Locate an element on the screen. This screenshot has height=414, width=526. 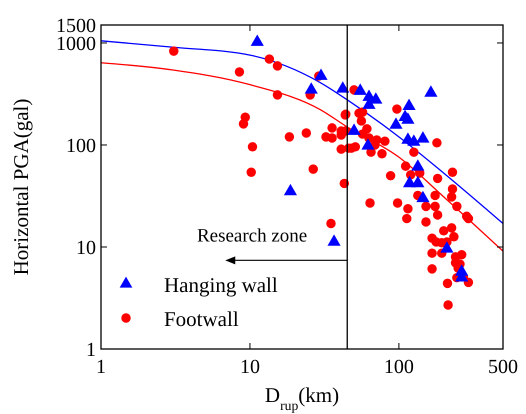
legend-label: Footwall is located at coordinates (201, 319).